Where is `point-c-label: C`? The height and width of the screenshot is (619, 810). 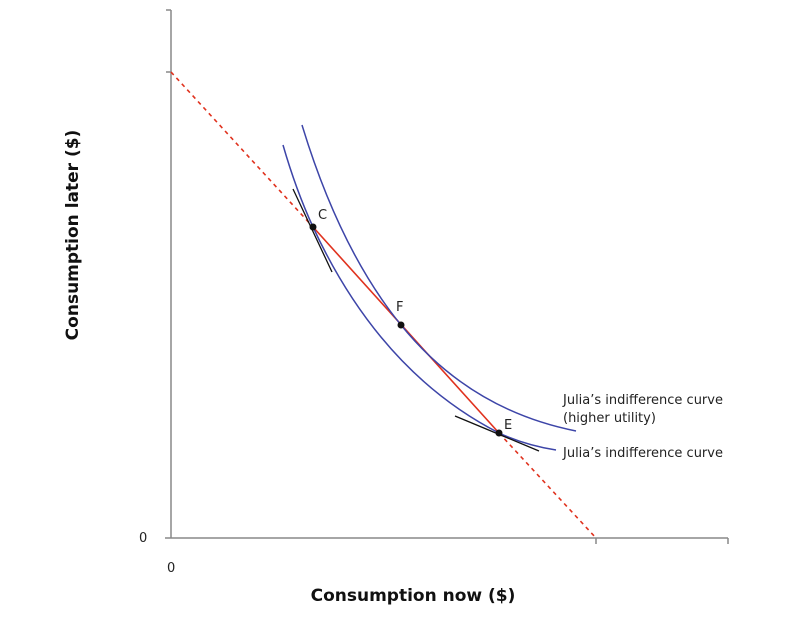
point-c-label: C is located at coordinates (322, 215).